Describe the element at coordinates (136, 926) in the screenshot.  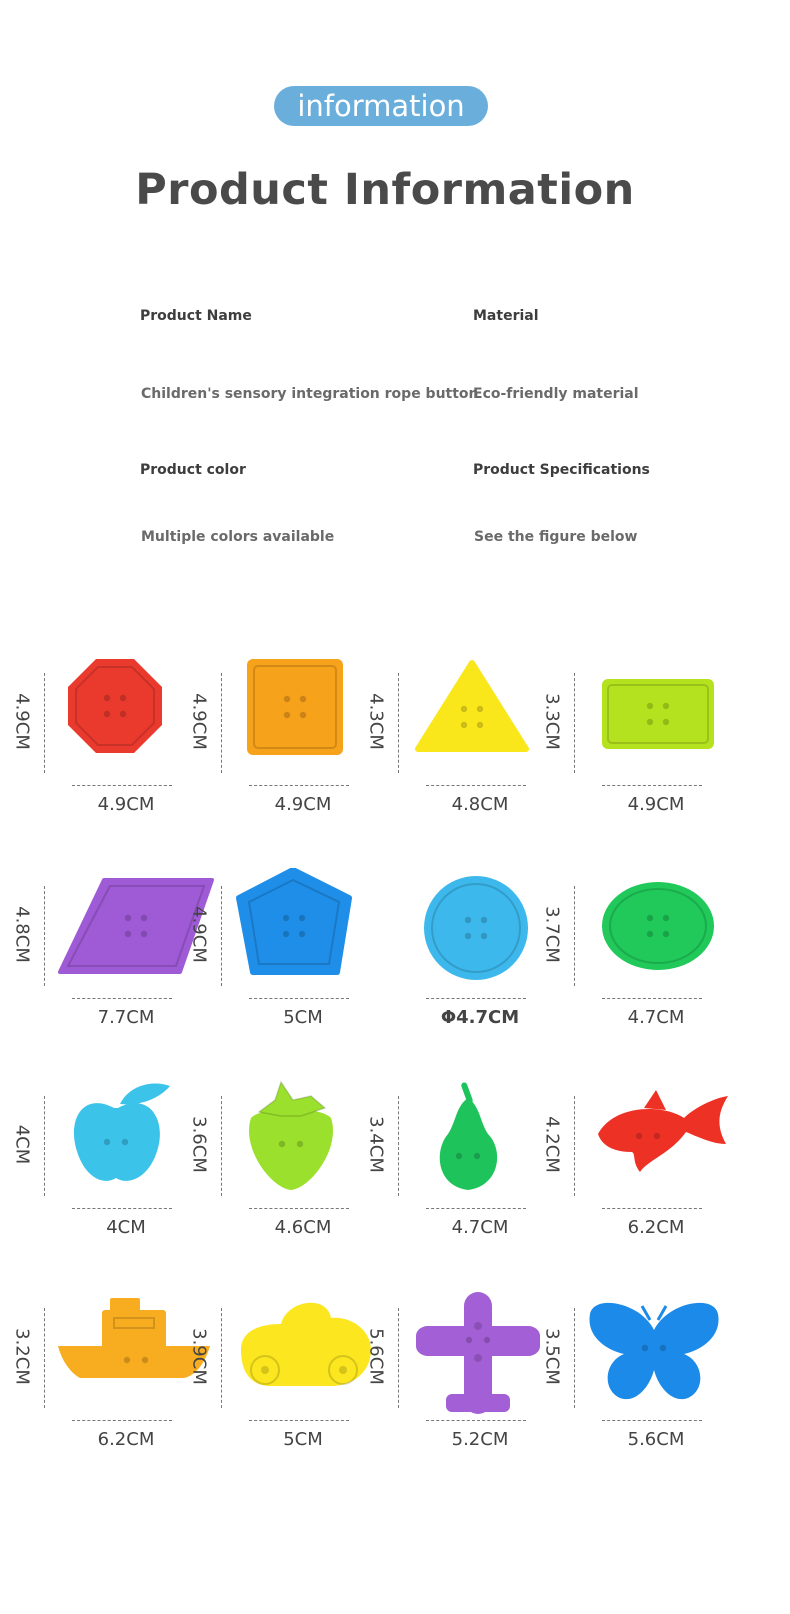
I see `rhombus-button-icon` at that location.